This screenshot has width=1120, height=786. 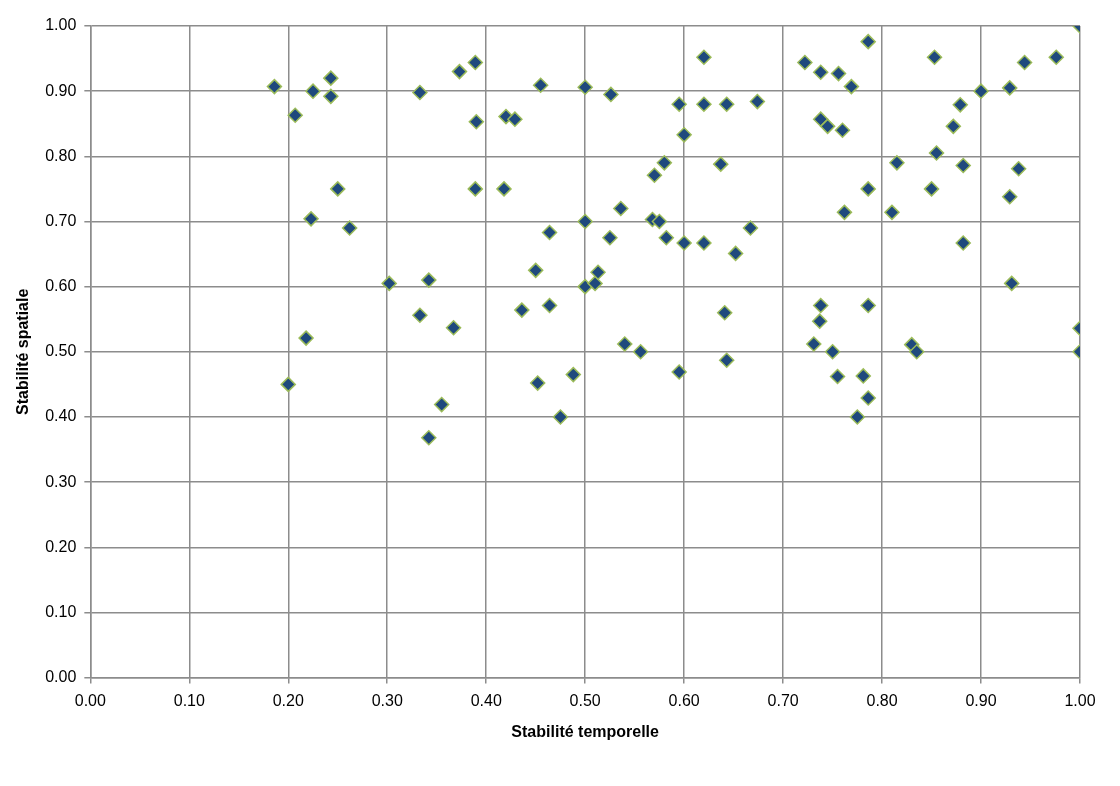 I want to click on x-tick-label: 0.70, so click(x=783, y=700).